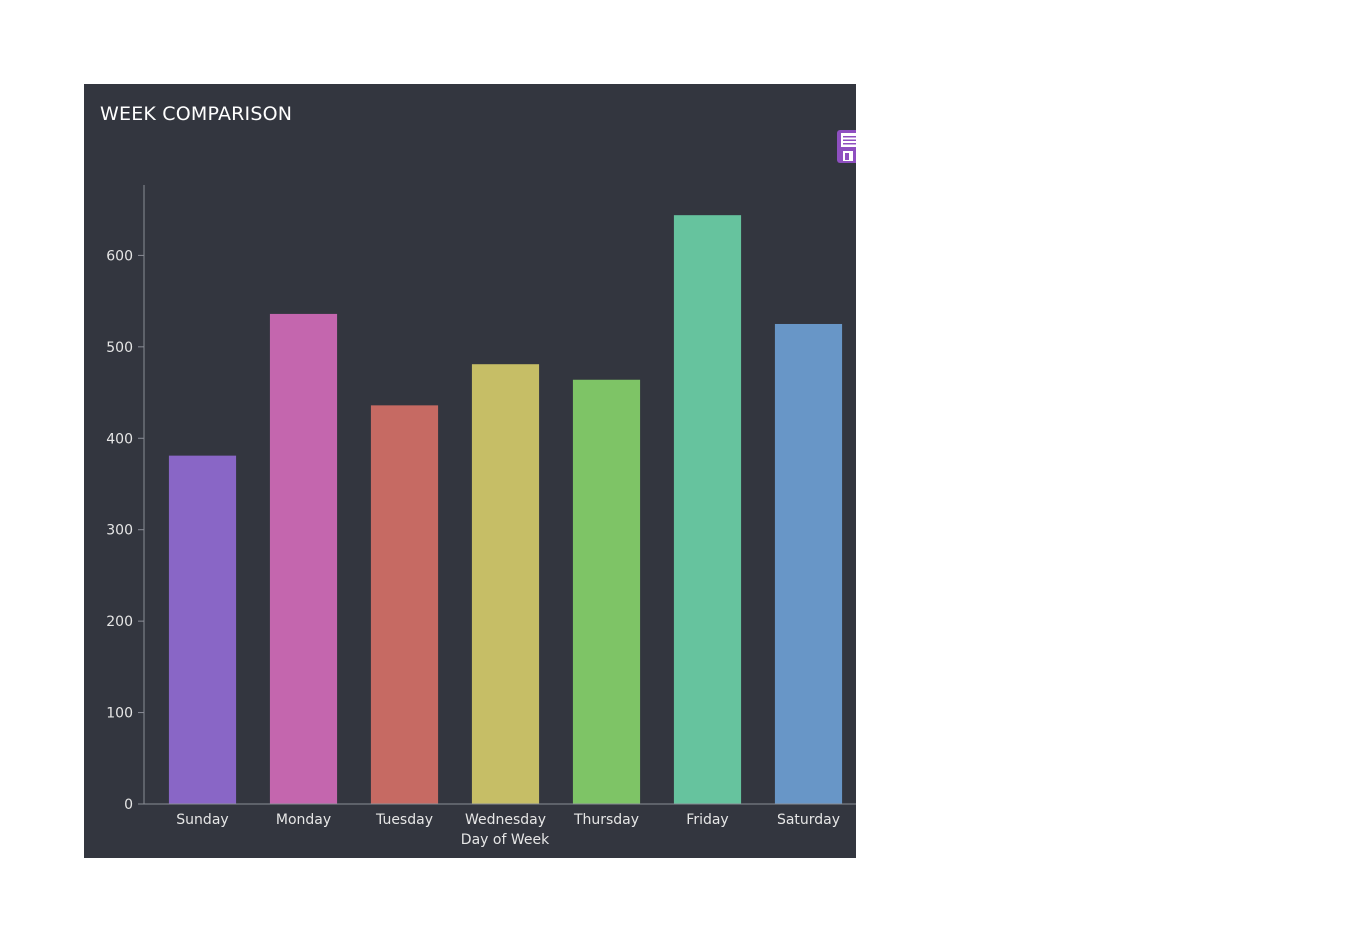 The image size is (1361, 939). I want to click on y-tick-label: 200, so click(119, 622).